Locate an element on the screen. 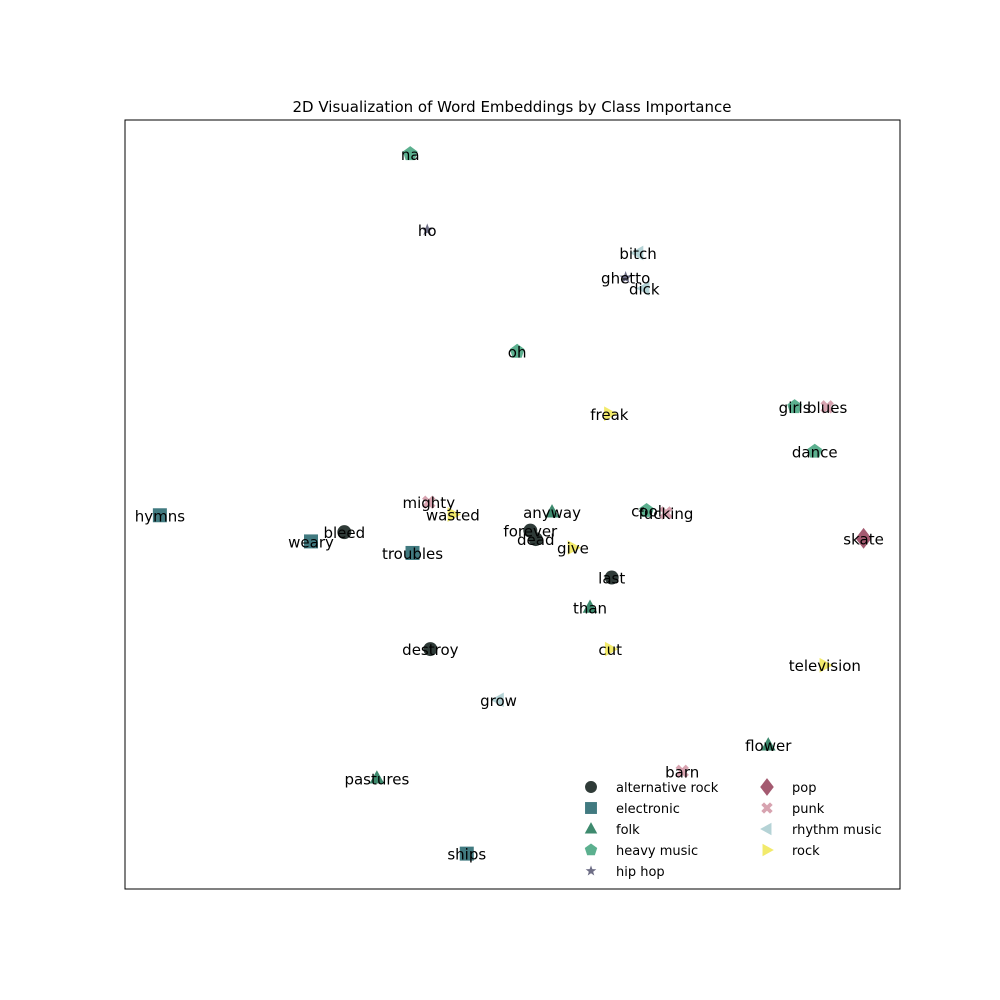 The width and height of the screenshot is (1000, 1000). point-label-blues: blues is located at coordinates (827, 408).